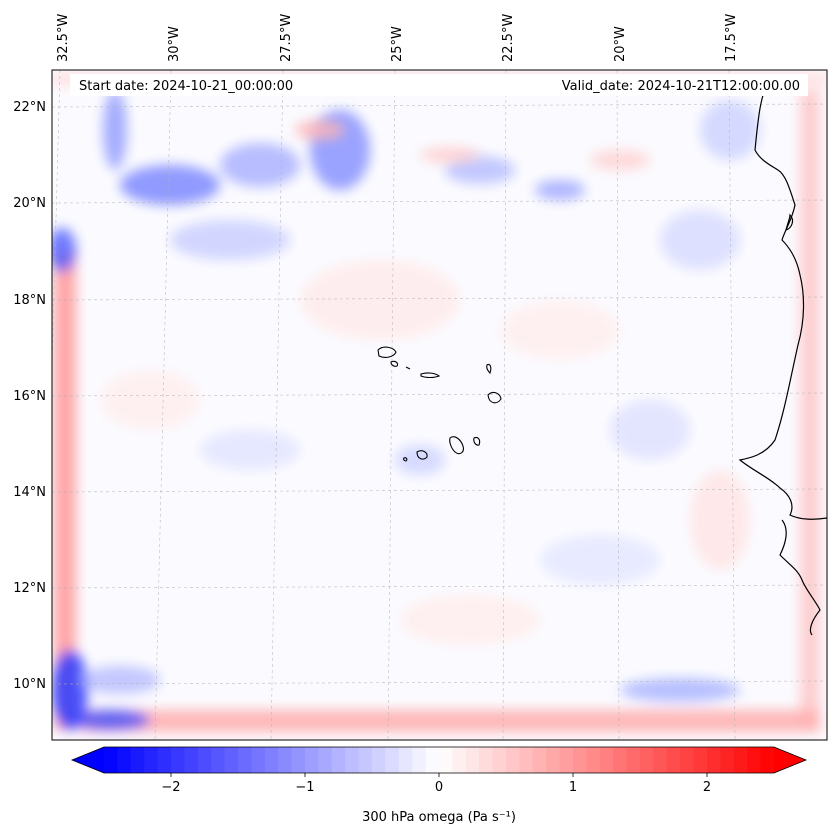 The width and height of the screenshot is (837, 839). What do you see at coordinates (387, 352) in the screenshot?
I see `island-santo-antao` at bounding box center [387, 352].